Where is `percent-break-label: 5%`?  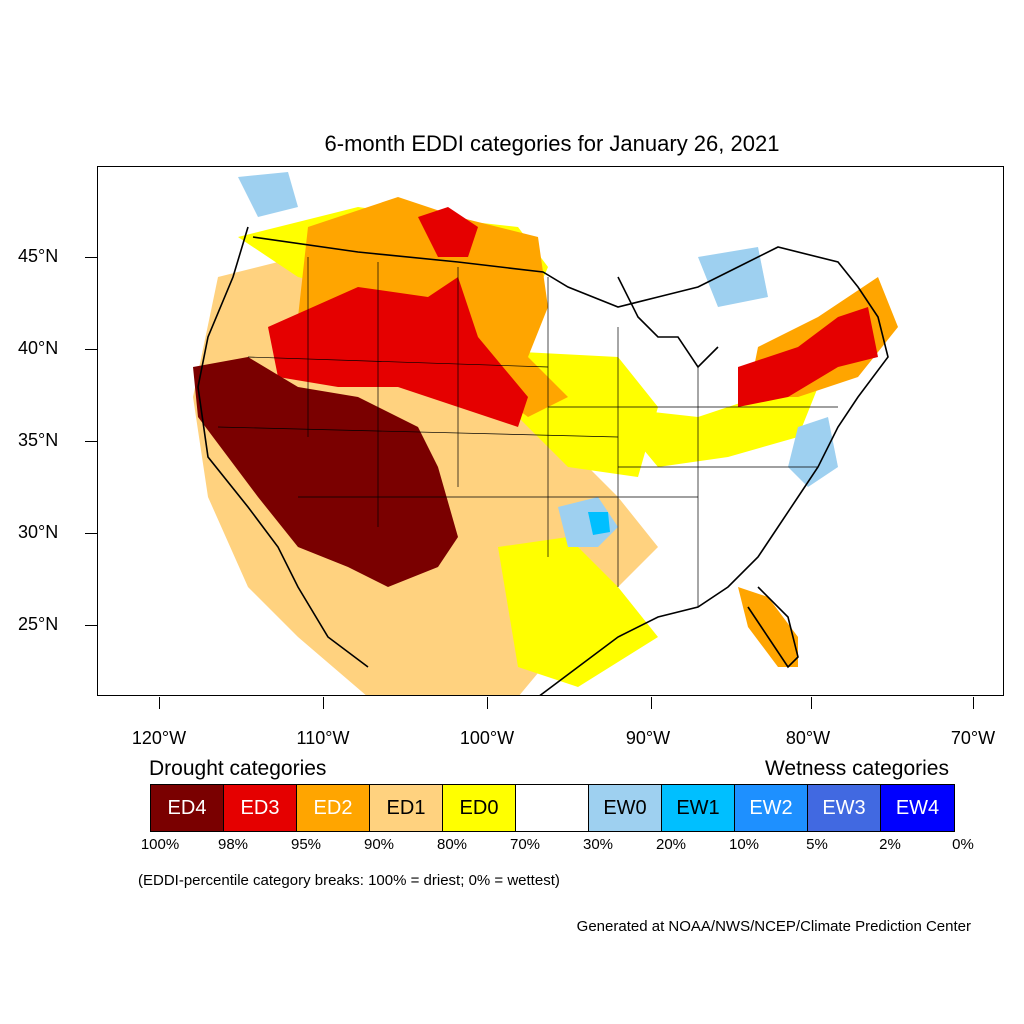
percent-break-label: 5% is located at coordinates (817, 844).